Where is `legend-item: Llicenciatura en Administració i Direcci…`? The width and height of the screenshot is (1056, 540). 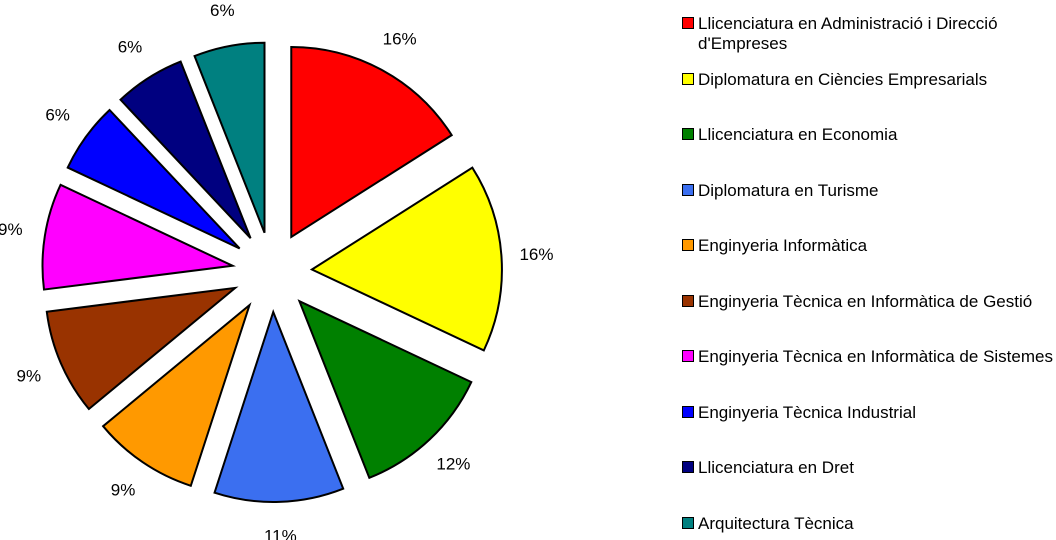
legend-item: Llicenciatura en Administració i Direcci… is located at coordinates (868, 34).